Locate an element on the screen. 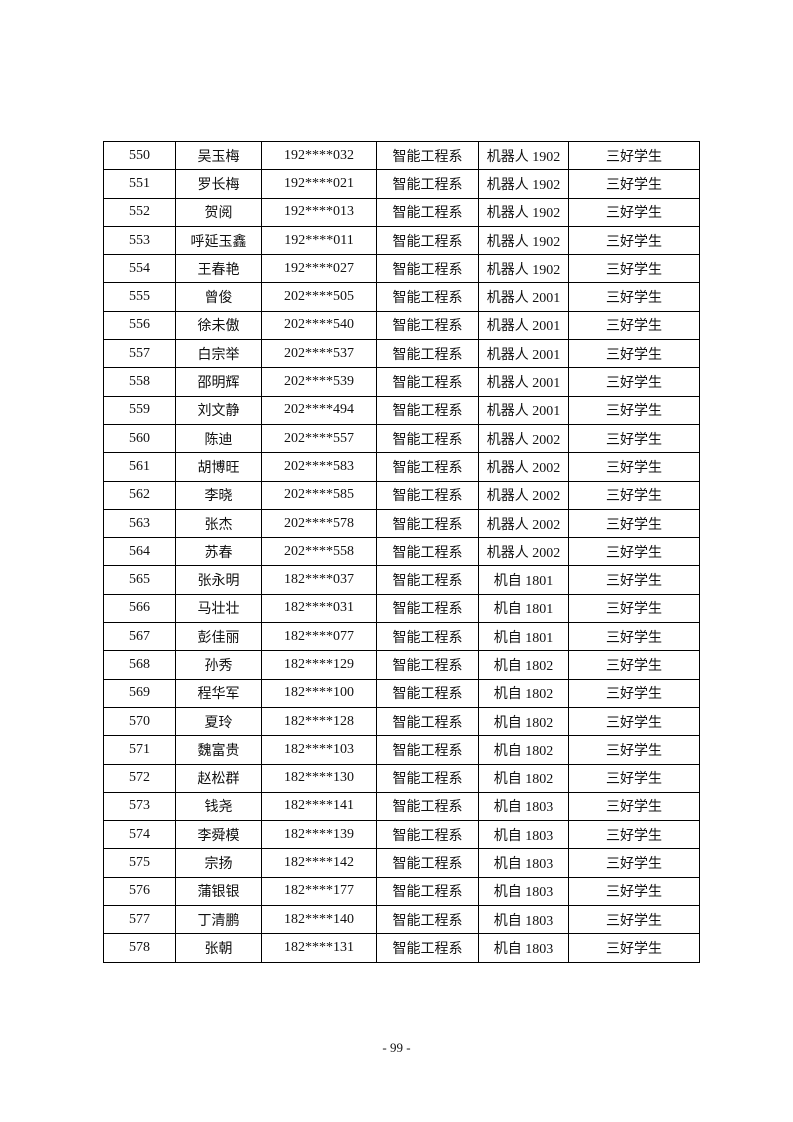 This screenshot has height=1122, width=793. student-id: 182****177 is located at coordinates (319, 891).